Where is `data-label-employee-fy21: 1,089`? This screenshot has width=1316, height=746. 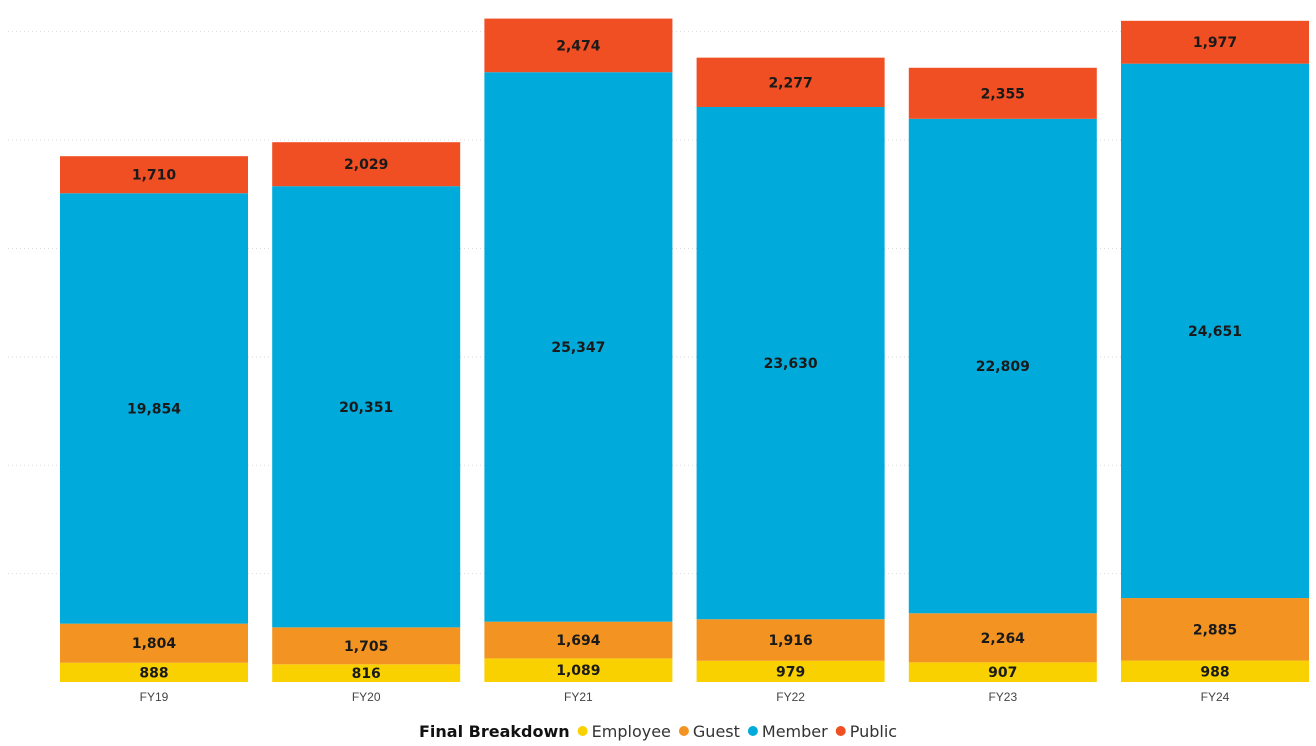 data-label-employee-fy21: 1,089 is located at coordinates (578, 671).